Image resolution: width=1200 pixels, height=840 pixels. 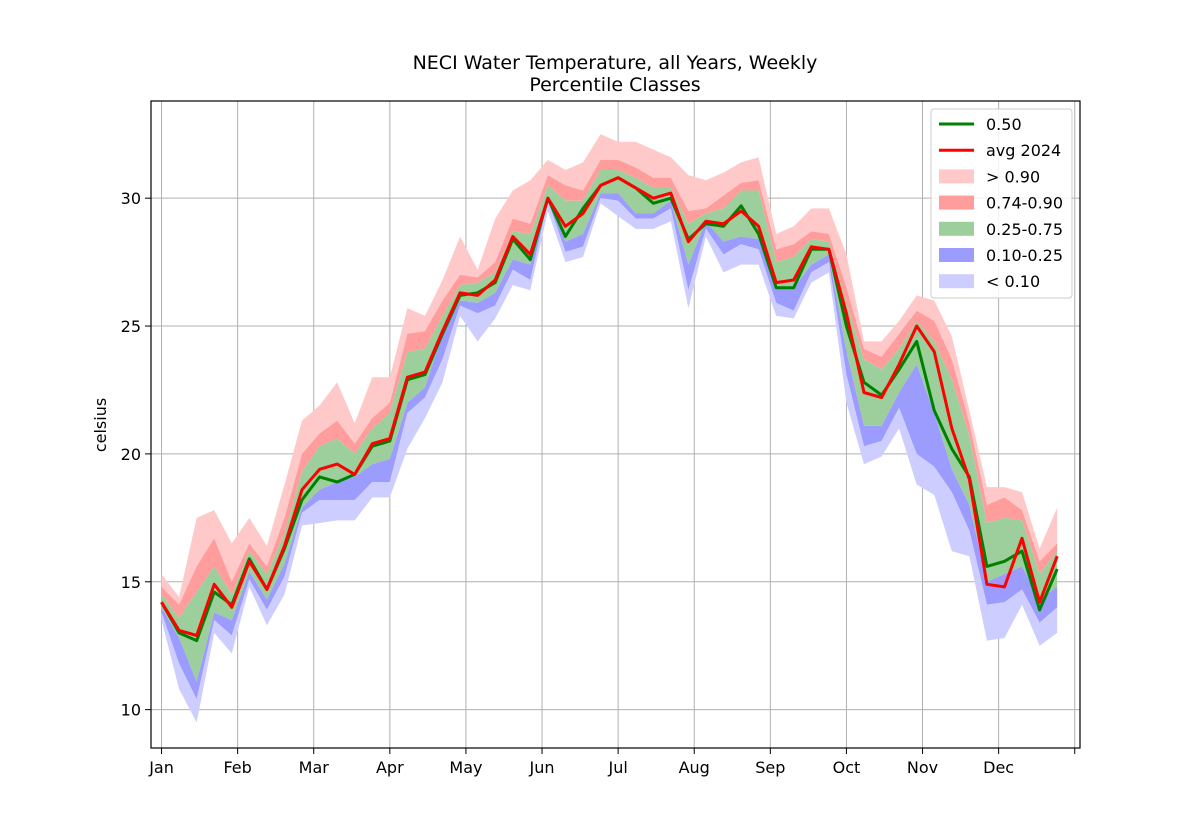 What do you see at coordinates (131, 326) in the screenshot?
I see `y-tick-label: 25` at bounding box center [131, 326].